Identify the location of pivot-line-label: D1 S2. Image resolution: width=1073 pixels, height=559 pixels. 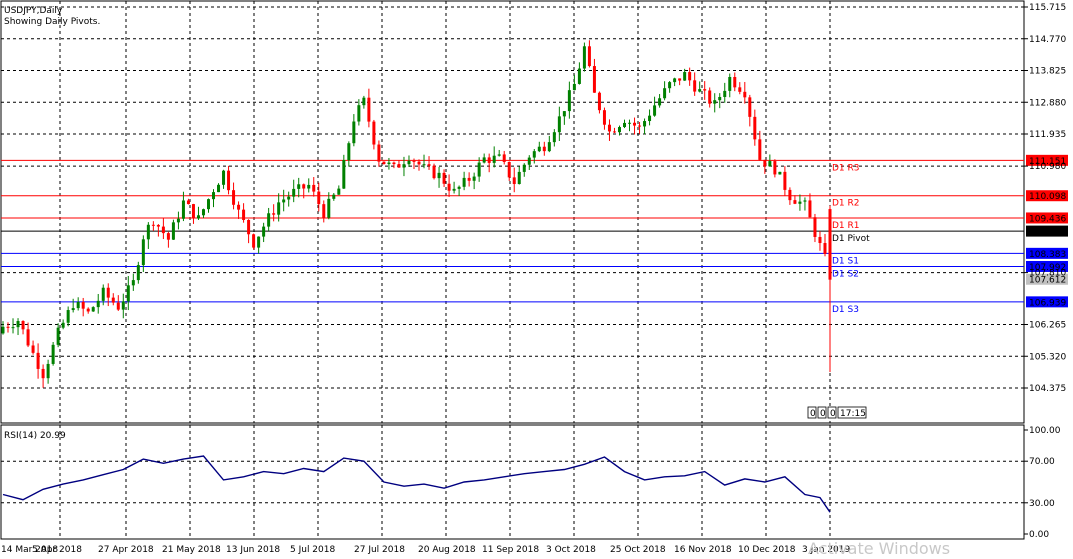
(845, 274).